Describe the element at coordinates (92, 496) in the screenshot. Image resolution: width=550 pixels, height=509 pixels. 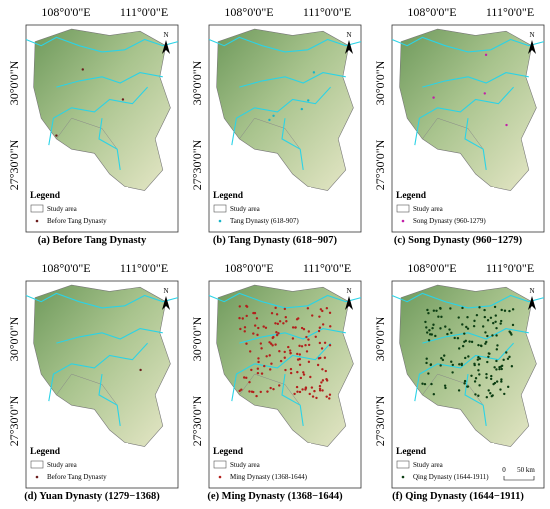
I see `panel-caption: (d) Yuan Dynasty (1279−1368)` at that location.